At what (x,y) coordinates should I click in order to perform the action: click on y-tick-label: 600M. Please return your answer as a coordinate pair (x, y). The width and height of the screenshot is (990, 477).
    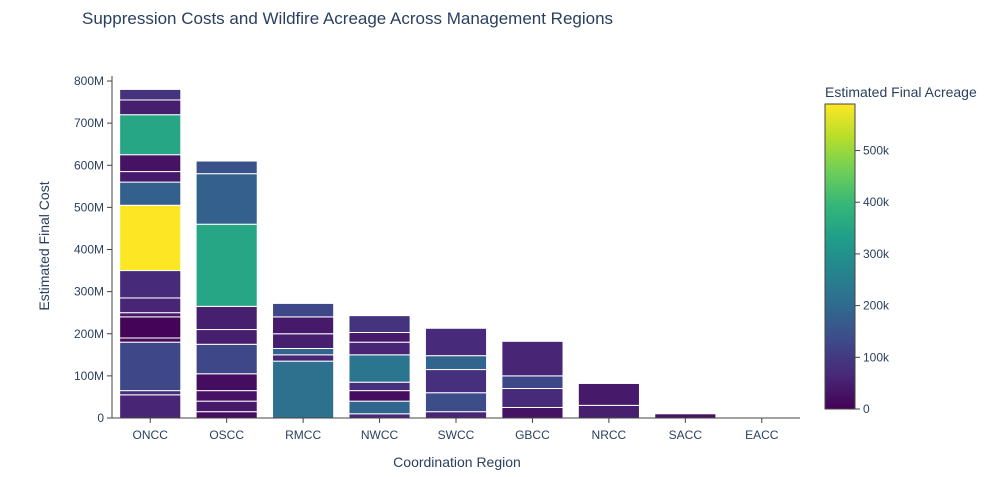
    Looking at the image, I should click on (89, 165).